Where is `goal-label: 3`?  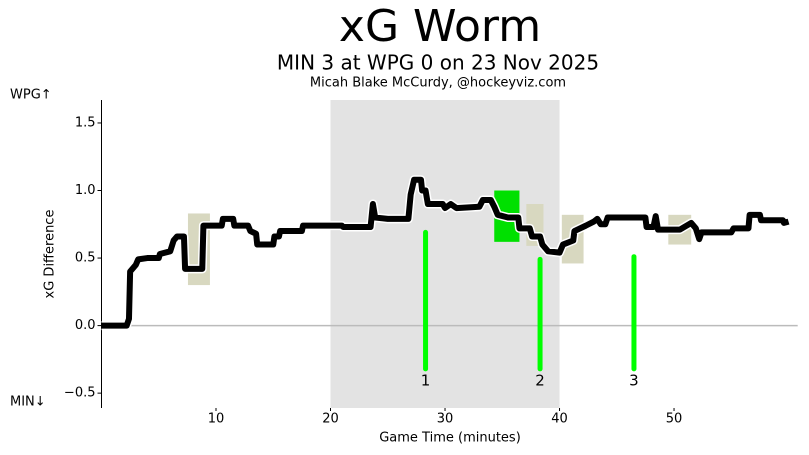 goal-label: 3 is located at coordinates (634, 380).